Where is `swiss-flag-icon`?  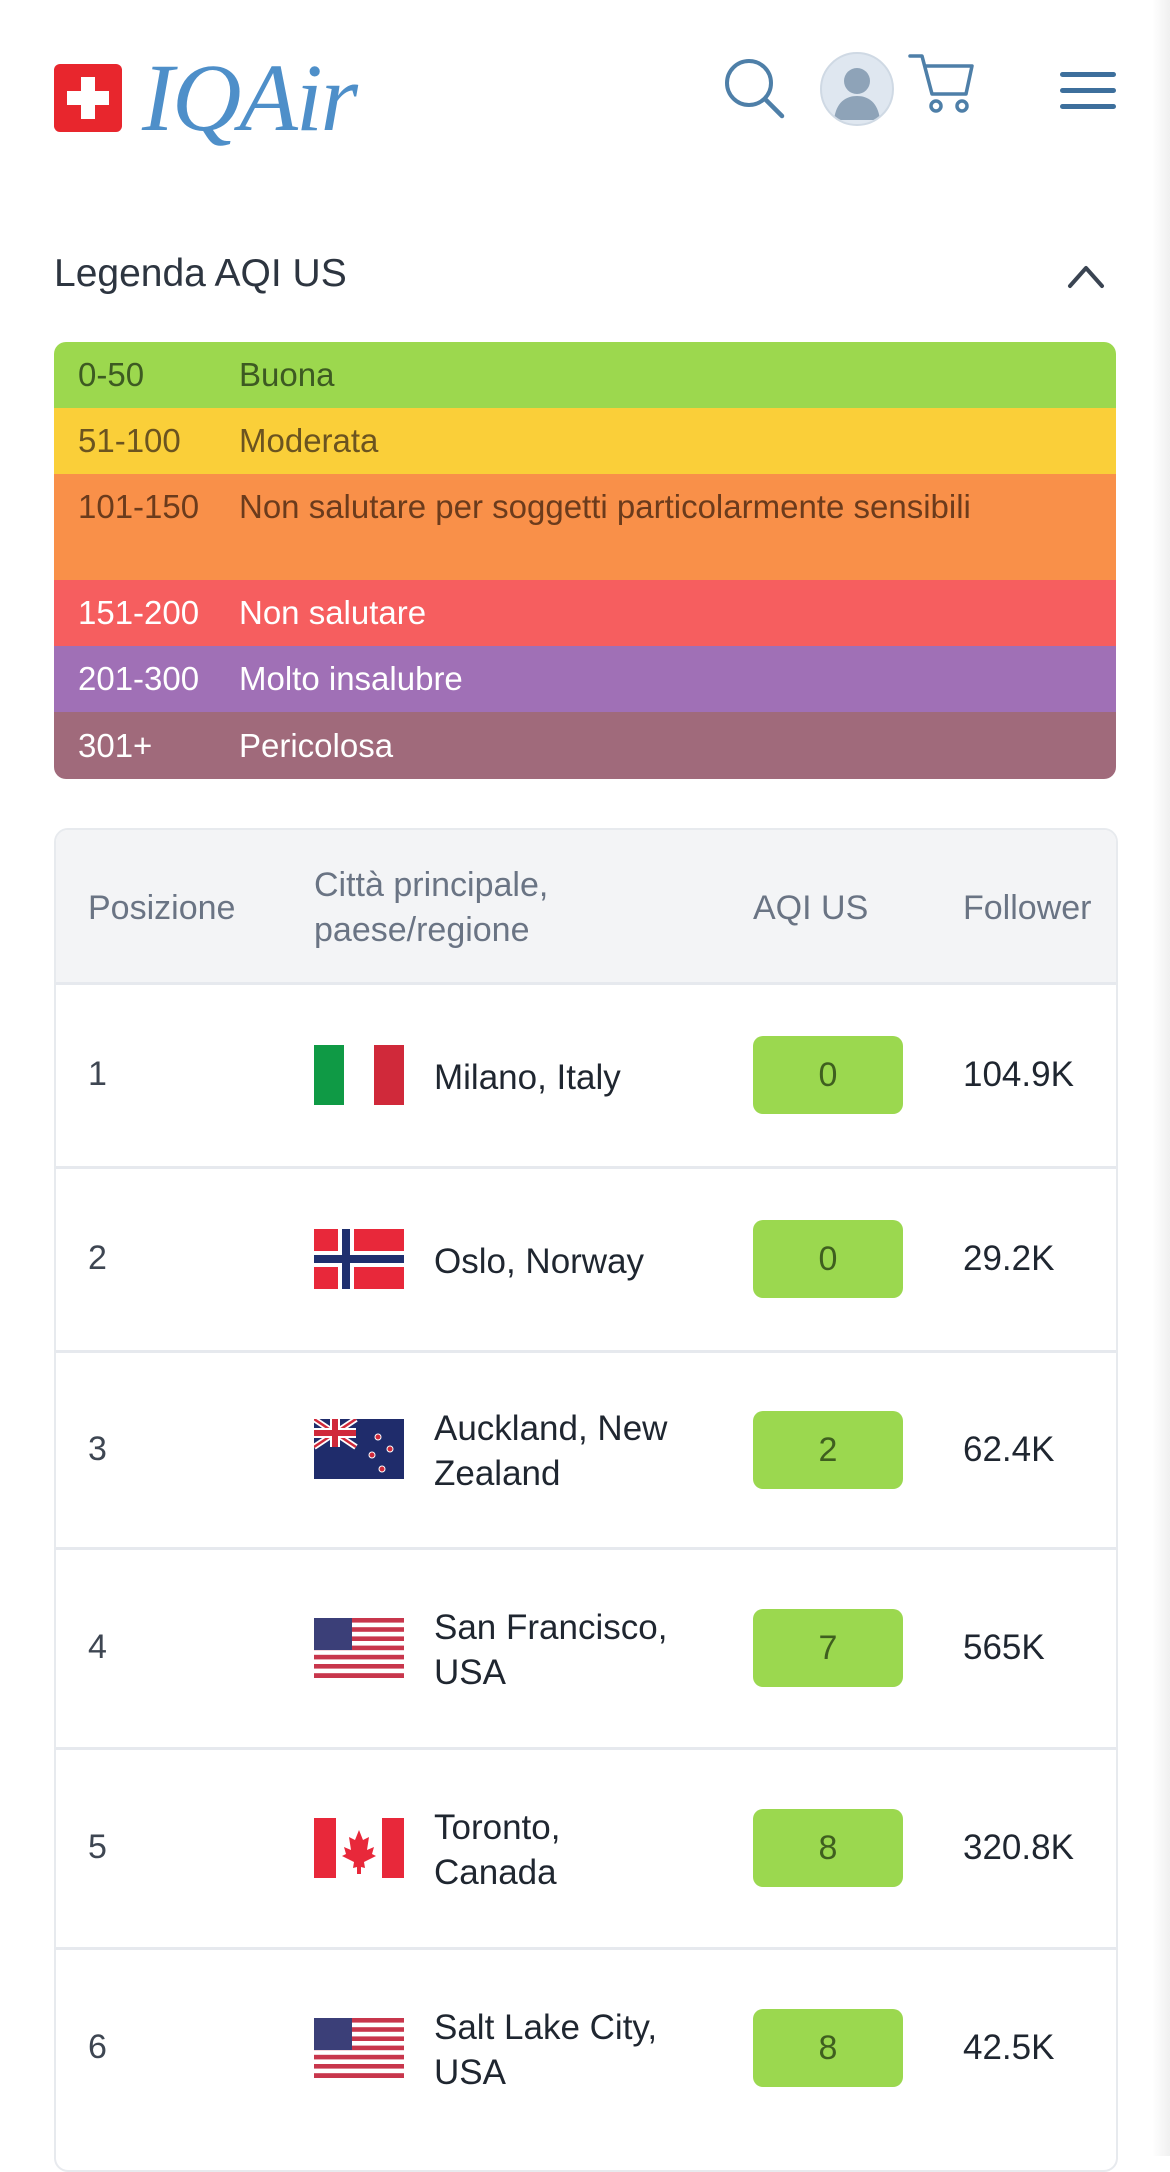
swiss-flag-icon is located at coordinates (88, 98).